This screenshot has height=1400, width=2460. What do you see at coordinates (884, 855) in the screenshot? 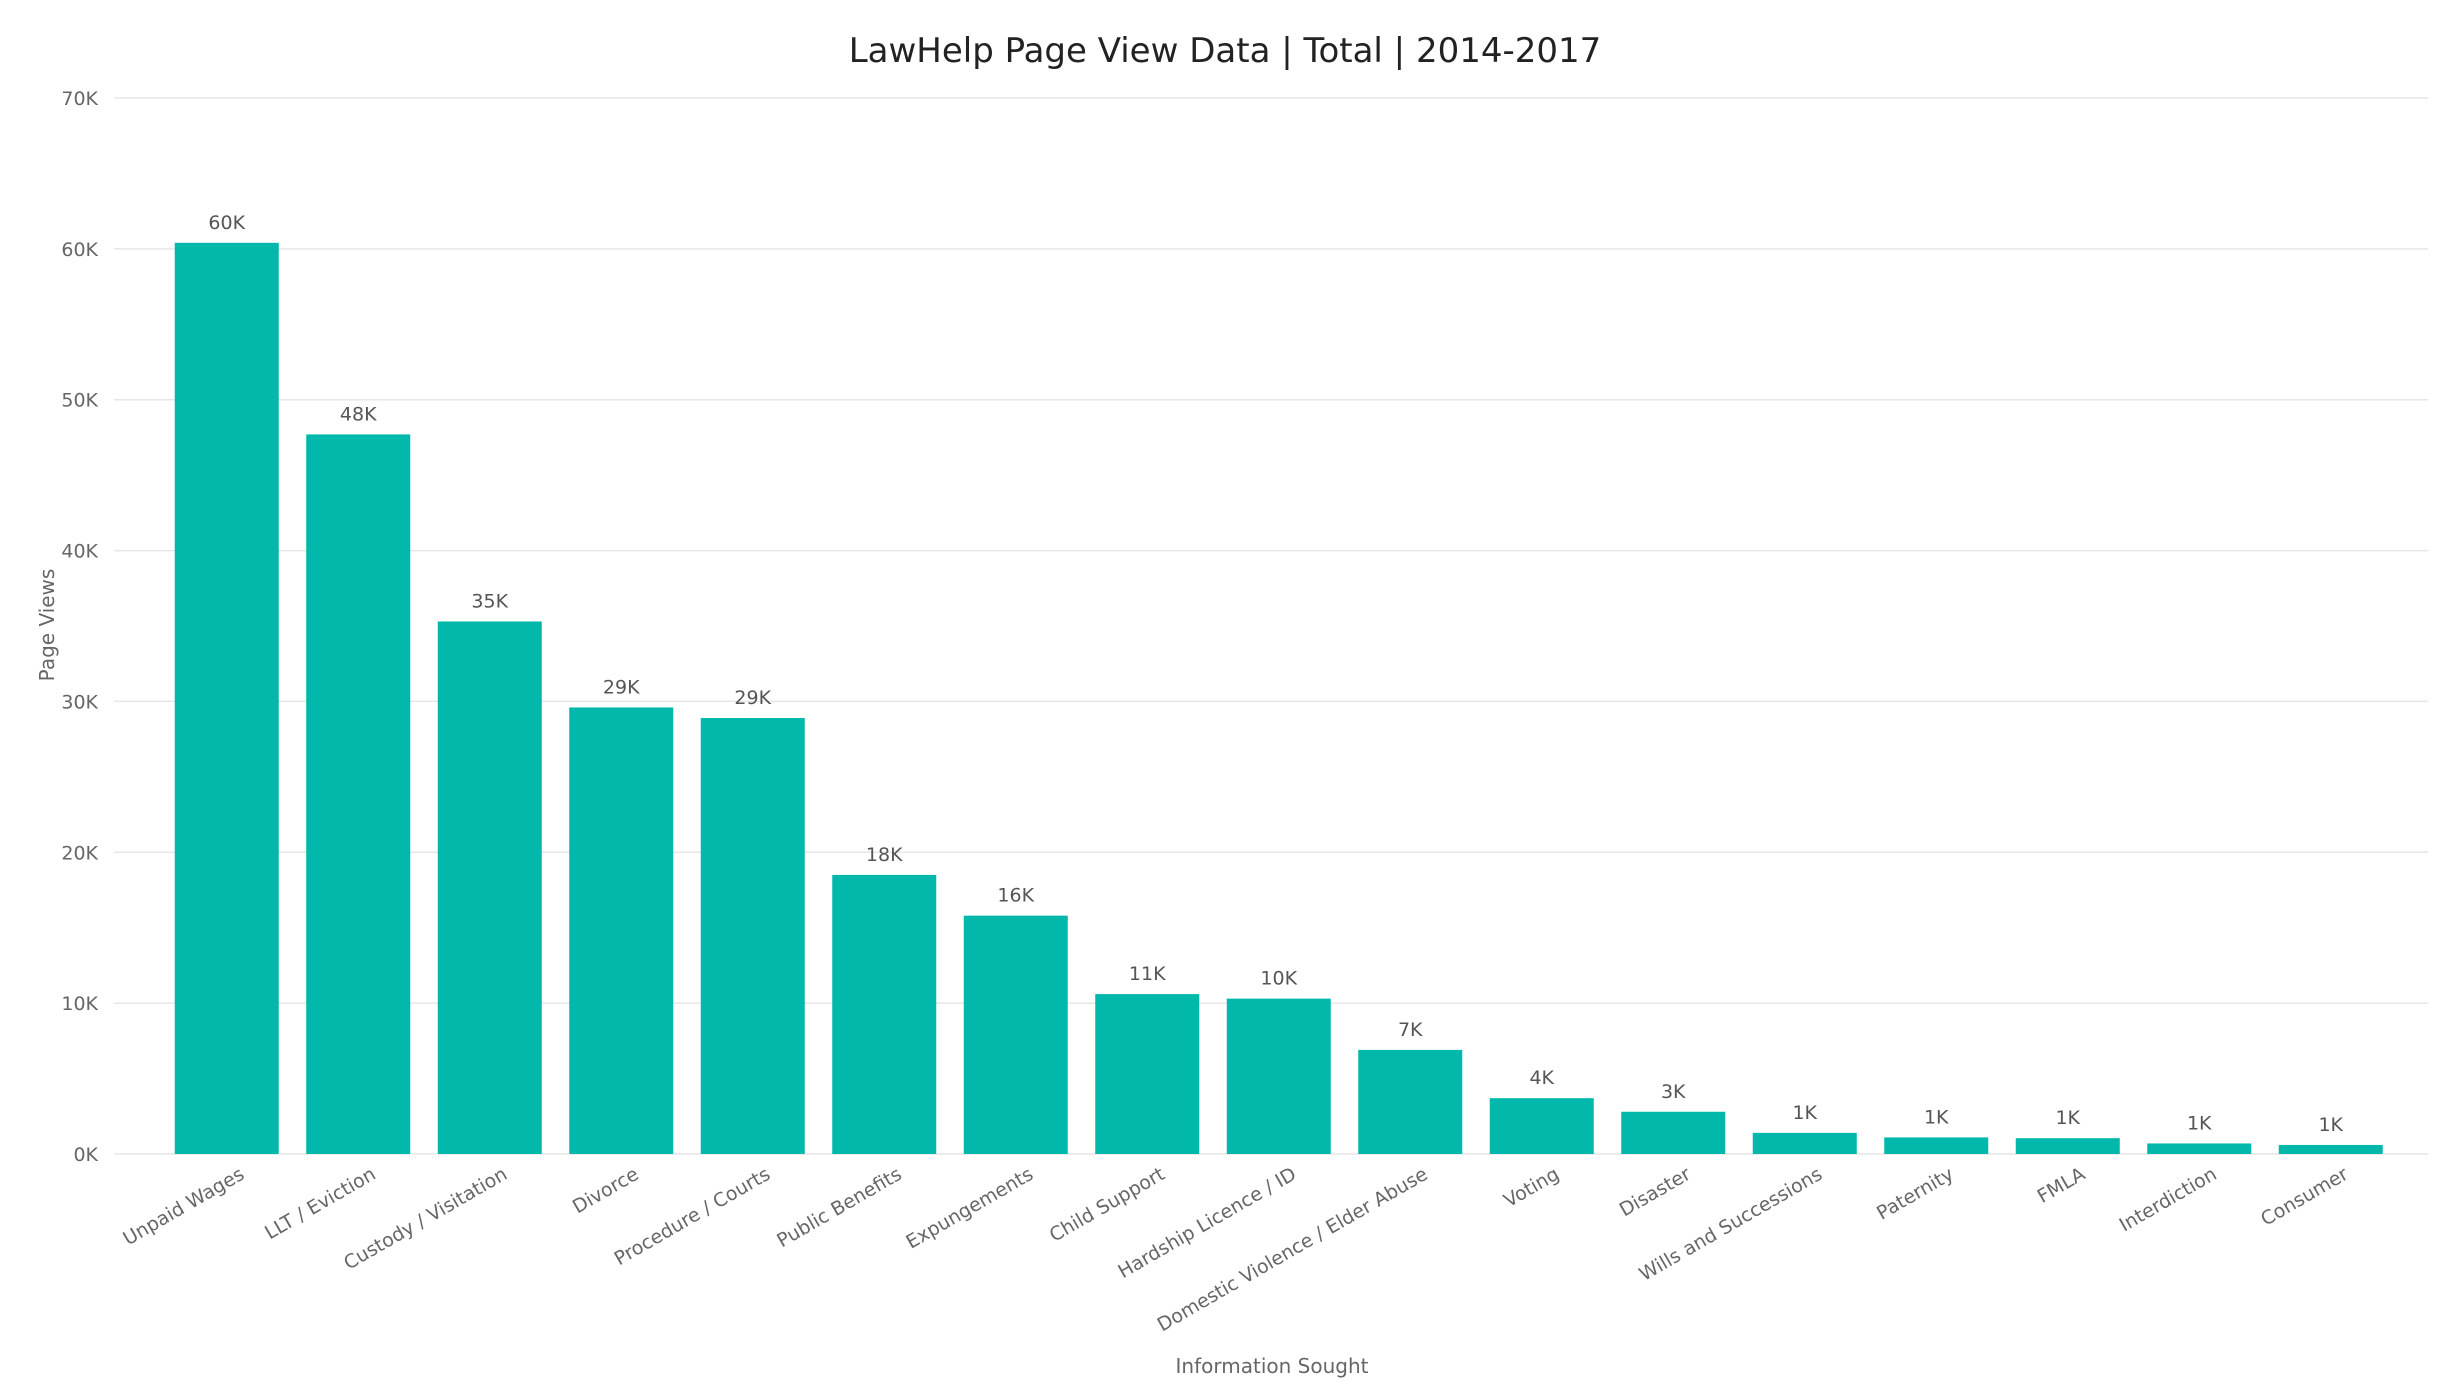
I see `bar-value-label: 18K` at bounding box center [884, 855].